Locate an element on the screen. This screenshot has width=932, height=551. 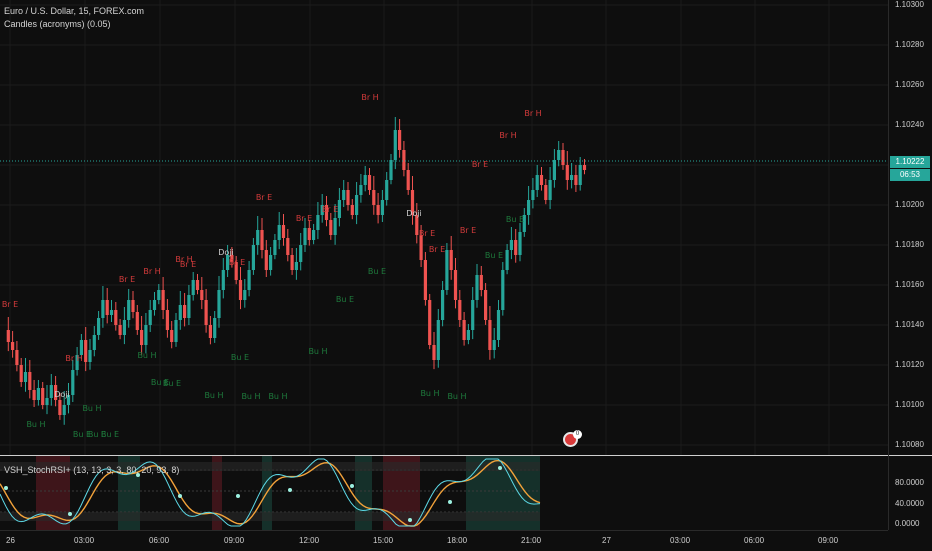
price-tick: 1.10080 is located at coordinates (909, 444).